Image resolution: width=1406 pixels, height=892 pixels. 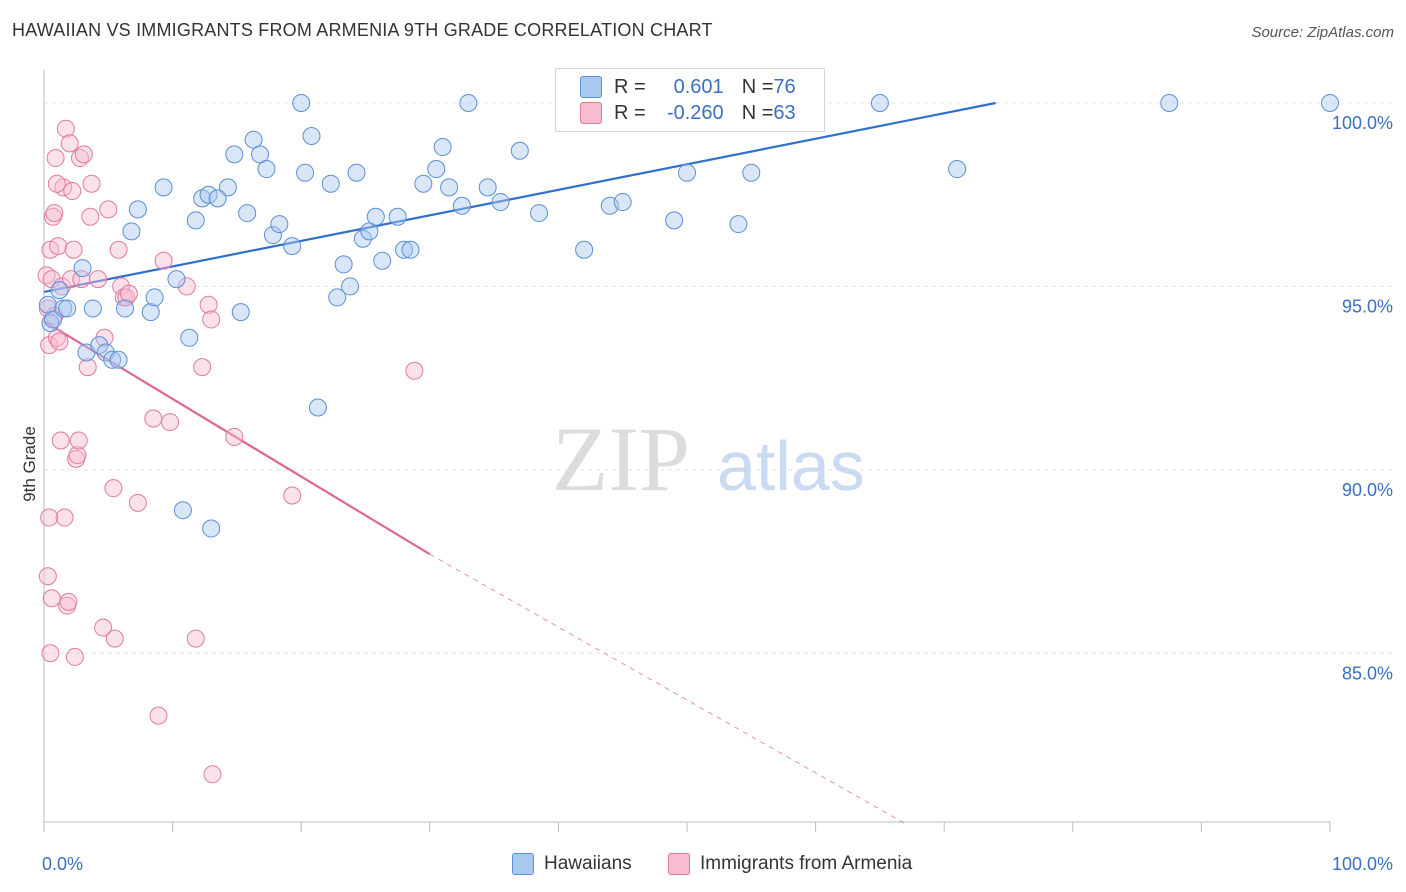 What do you see at coordinates (708, 459) in the screenshot?
I see `watermark: ZIP atlas` at bounding box center [708, 459].